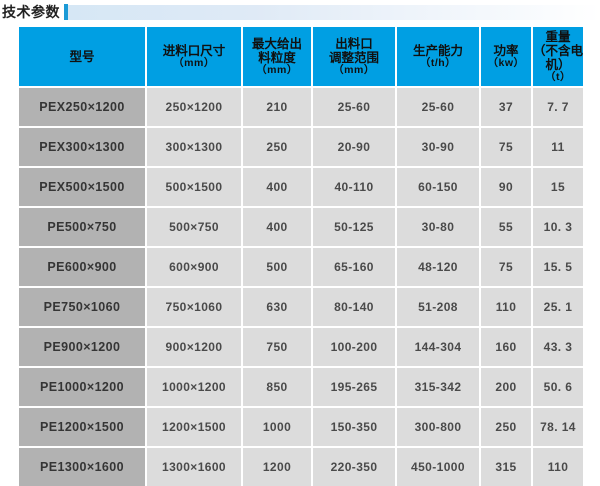 The image size is (600, 486). Describe the element at coordinates (355, 467) in the screenshot. I see `data-cell: 220-350` at that location.